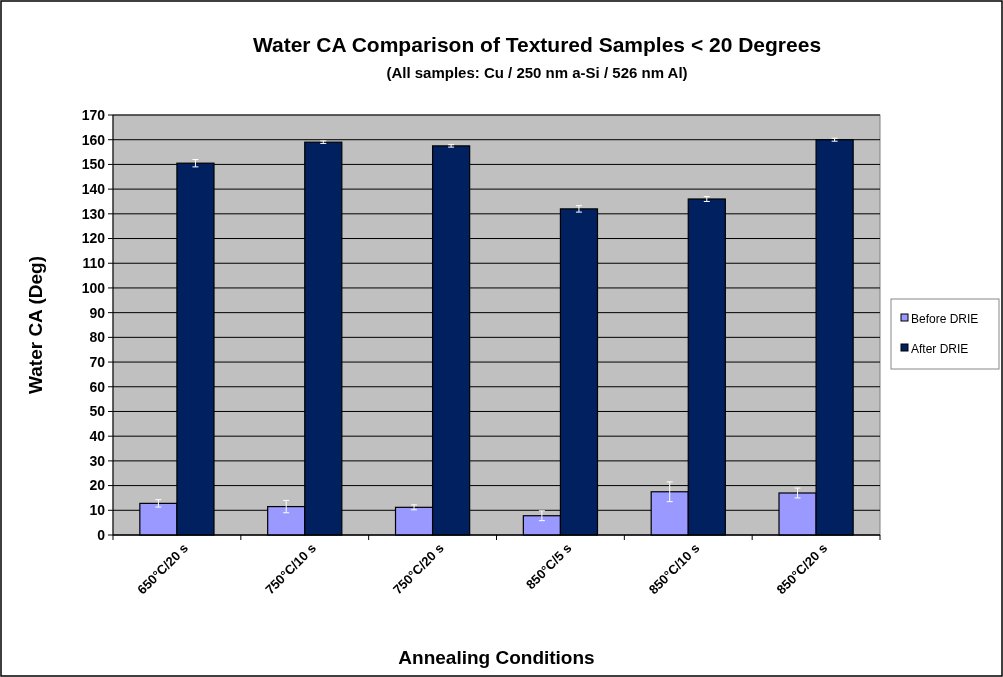 This screenshot has height=677, width=1003. What do you see at coordinates (945, 319) in the screenshot?
I see `legend-label: Before DRIE` at bounding box center [945, 319].